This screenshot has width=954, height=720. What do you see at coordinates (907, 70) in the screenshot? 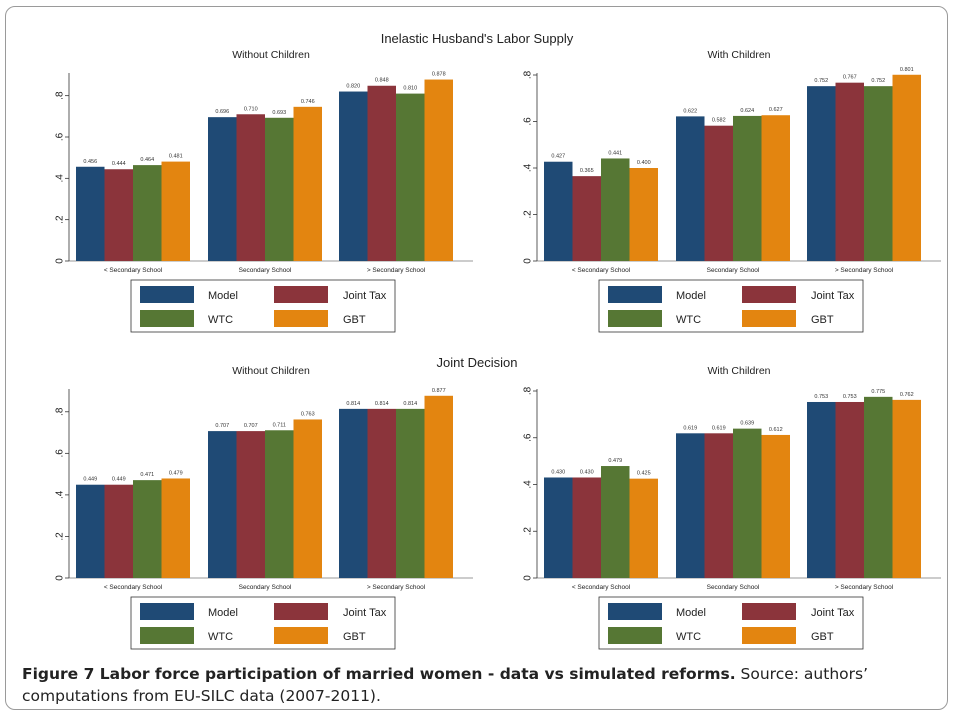
I see `data-label: 0.801` at bounding box center [907, 70].